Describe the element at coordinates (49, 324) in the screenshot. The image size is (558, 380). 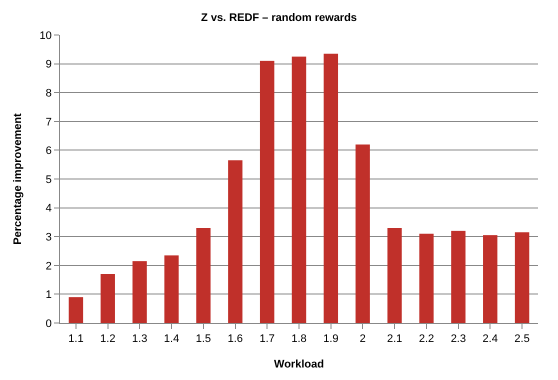
I see `y-tick-label: 0` at that location.